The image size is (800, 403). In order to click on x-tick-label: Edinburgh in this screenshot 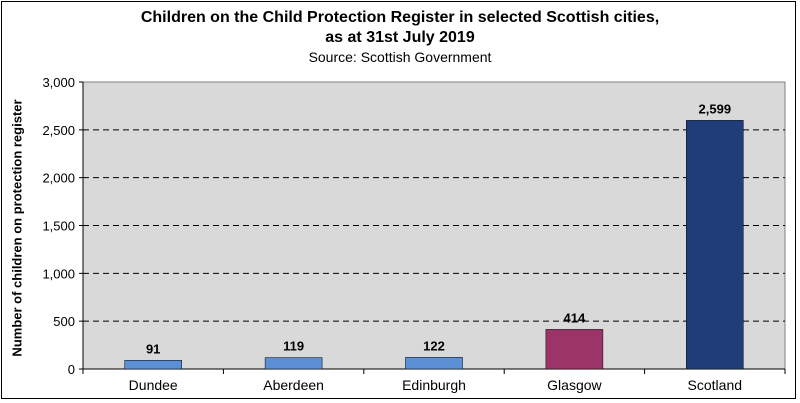, I will do `click(434, 385)`.